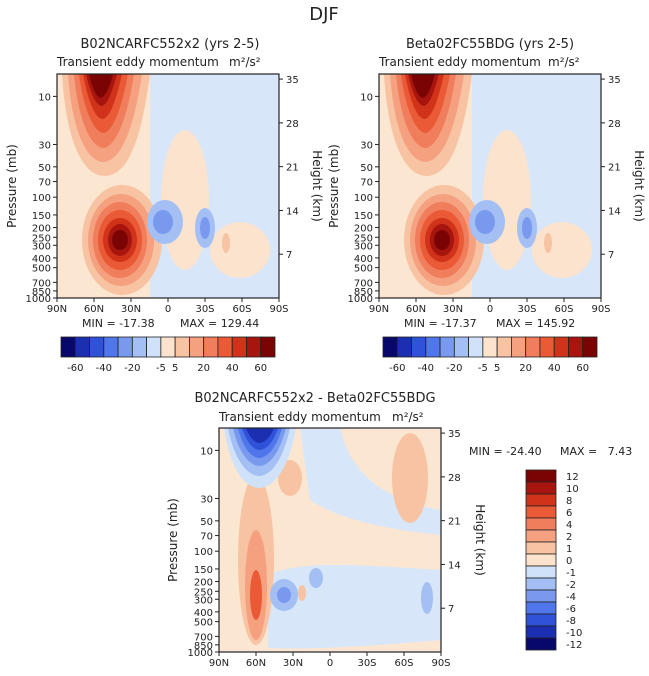  Describe the element at coordinates (168, 309) in the screenshot. I see `lat-tick-label: 0` at that location.